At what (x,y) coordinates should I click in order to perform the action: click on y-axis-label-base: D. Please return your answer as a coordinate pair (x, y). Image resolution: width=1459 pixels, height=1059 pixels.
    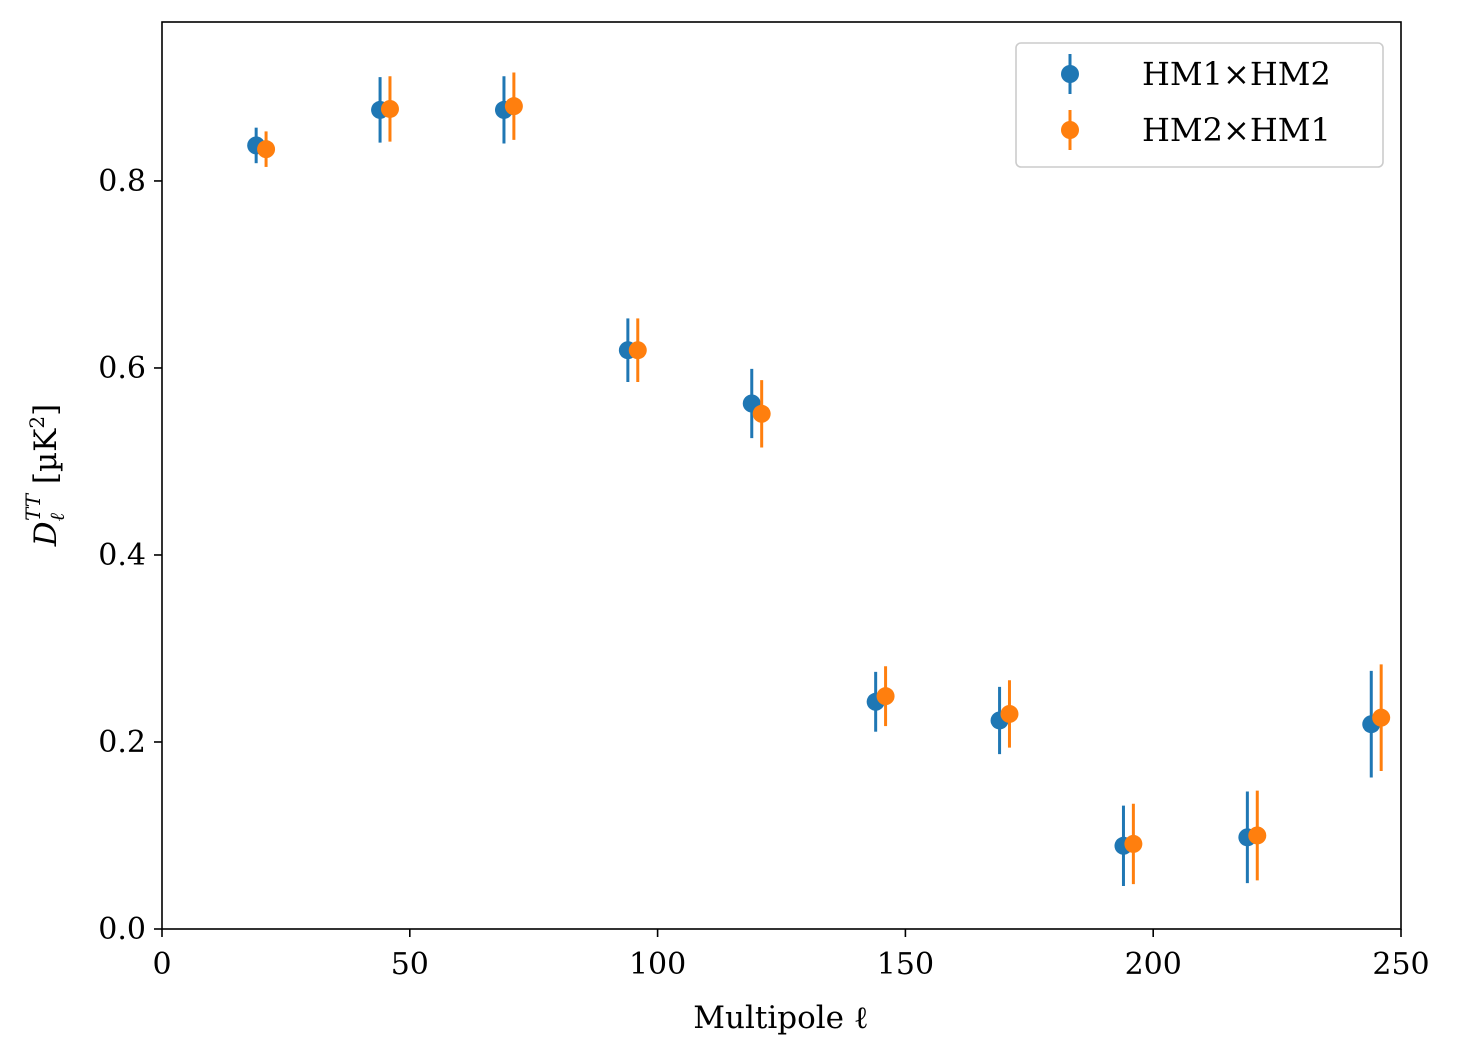
    Looking at the image, I should click on (46, 534).